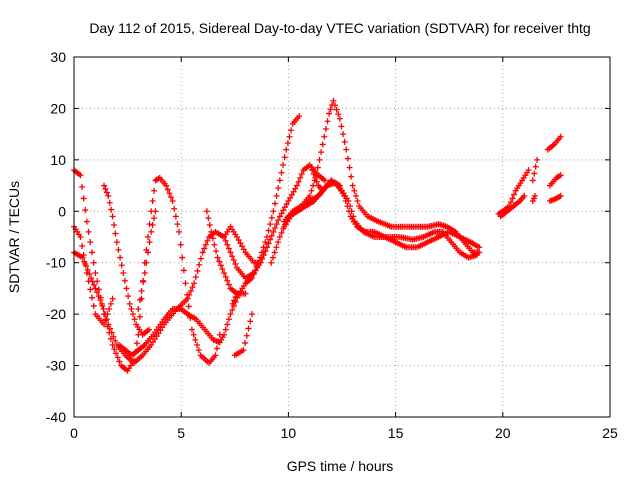  What do you see at coordinates (56, 263) in the screenshot?
I see `y-tick-label: -10` at bounding box center [56, 263].